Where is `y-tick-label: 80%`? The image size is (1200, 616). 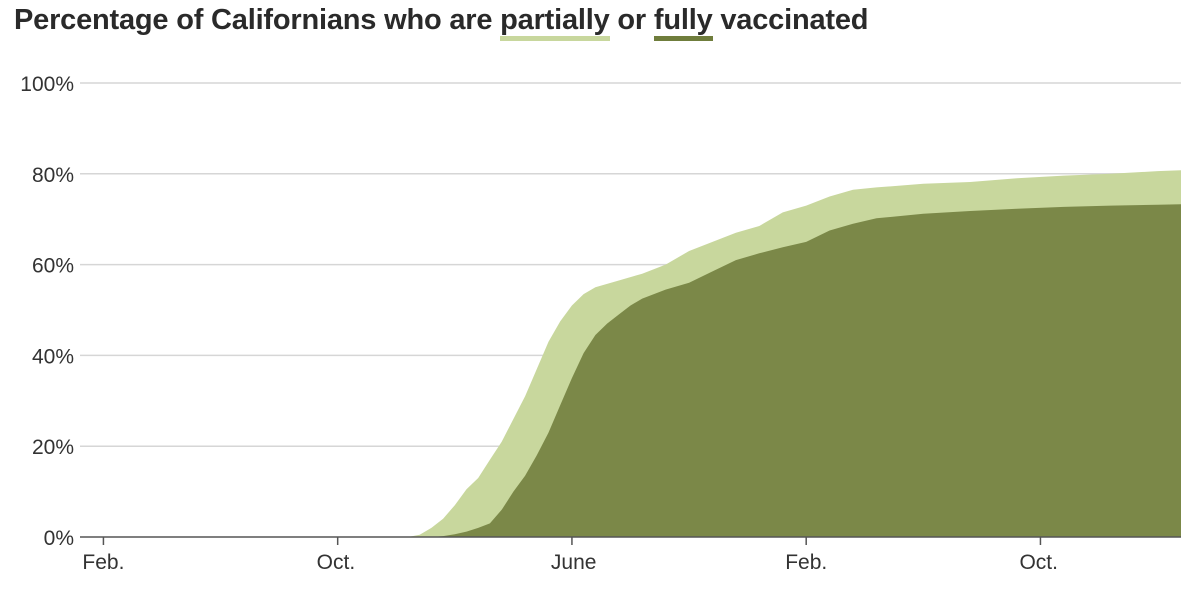
y-tick-label: 80% is located at coordinates (53, 175).